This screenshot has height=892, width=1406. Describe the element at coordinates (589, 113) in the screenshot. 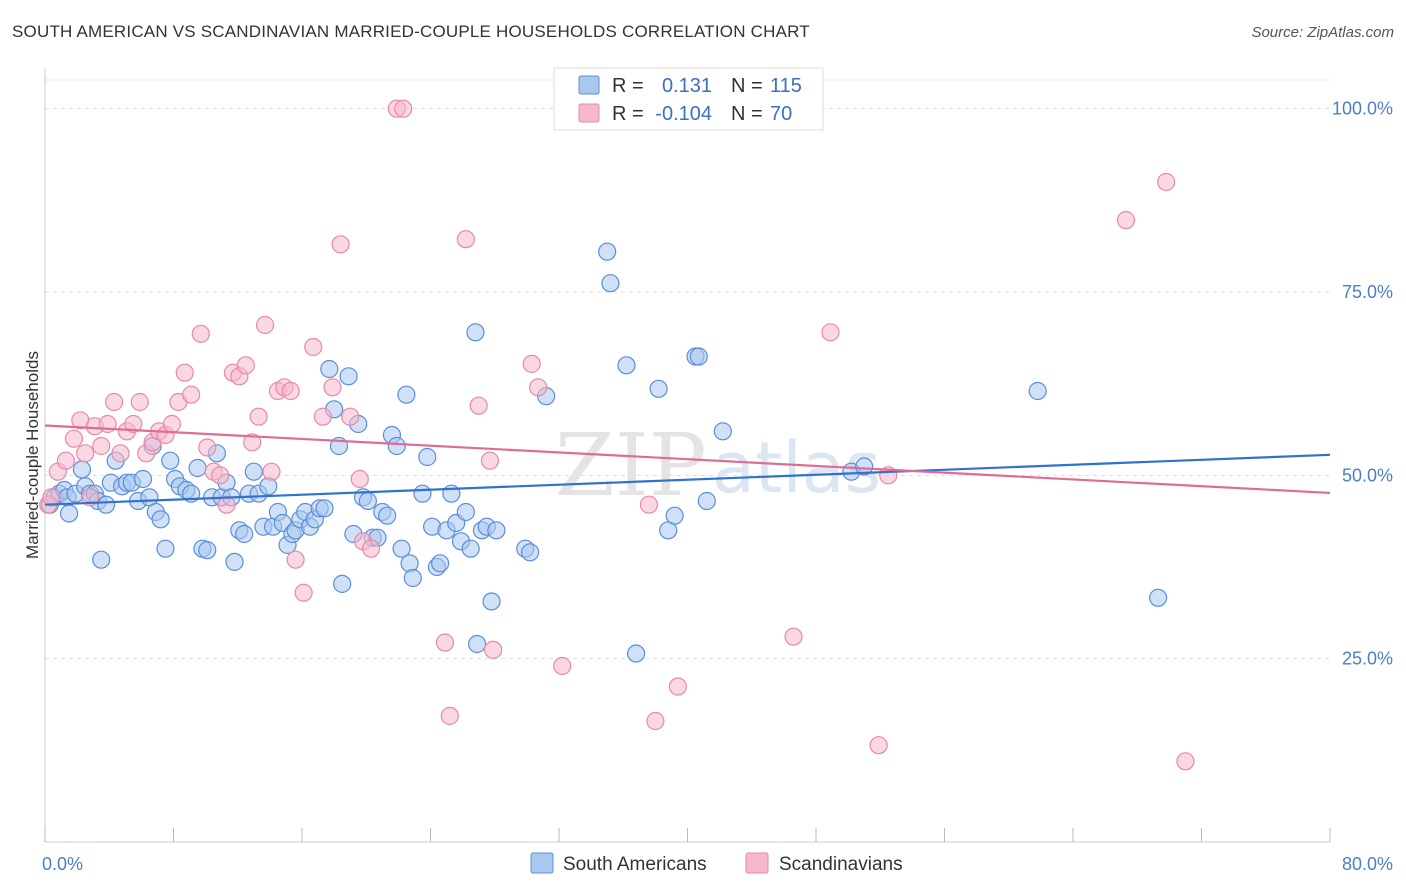

I see `legend-swatch-pink` at that location.